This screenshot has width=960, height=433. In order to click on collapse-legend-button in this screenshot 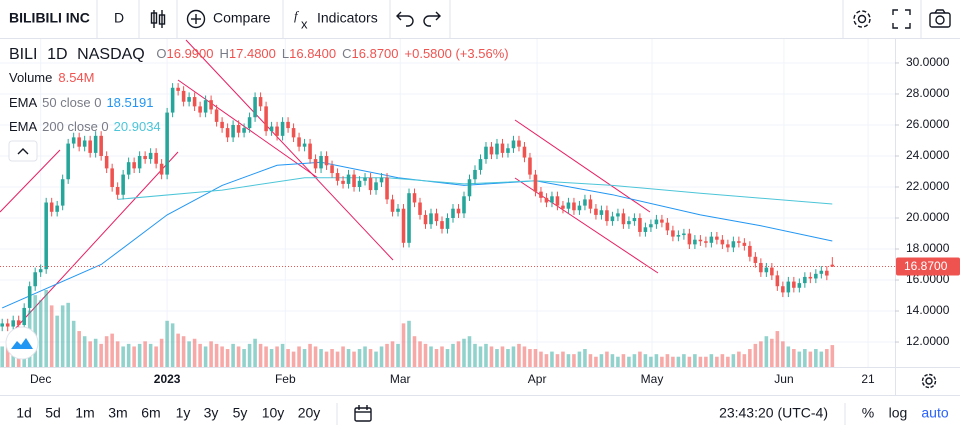, I will do `click(23, 151)`.